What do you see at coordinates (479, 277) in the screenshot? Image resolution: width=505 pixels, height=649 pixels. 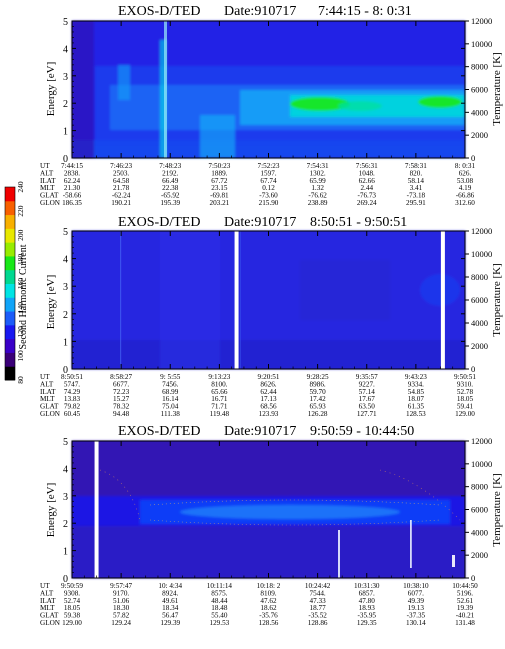 I see `p2-y2tick-label: 8000` at bounding box center [479, 277].